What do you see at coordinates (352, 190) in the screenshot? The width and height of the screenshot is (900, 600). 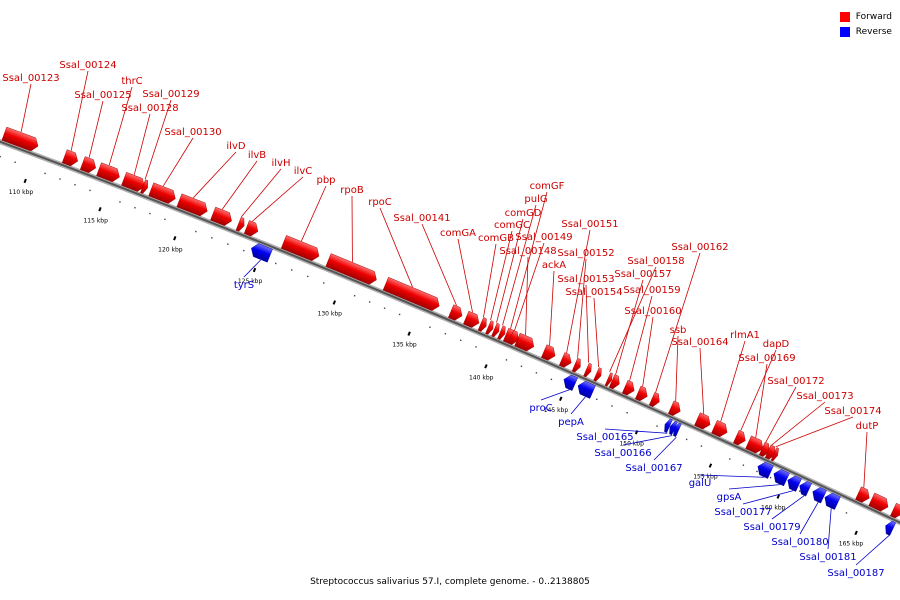 I see `gene-label: rpoB` at bounding box center [352, 190].